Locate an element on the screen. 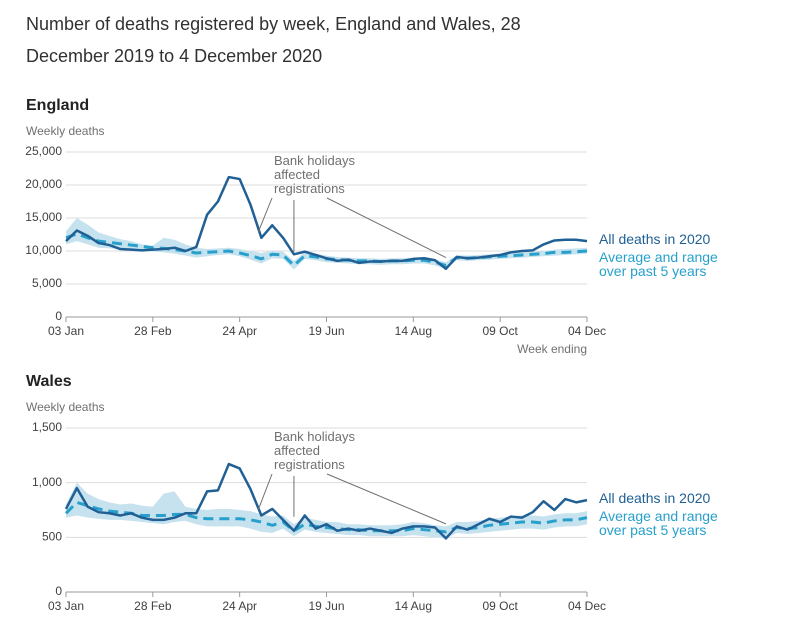 This screenshot has width=800, height=622. panel-title: England is located at coordinates (57, 105).